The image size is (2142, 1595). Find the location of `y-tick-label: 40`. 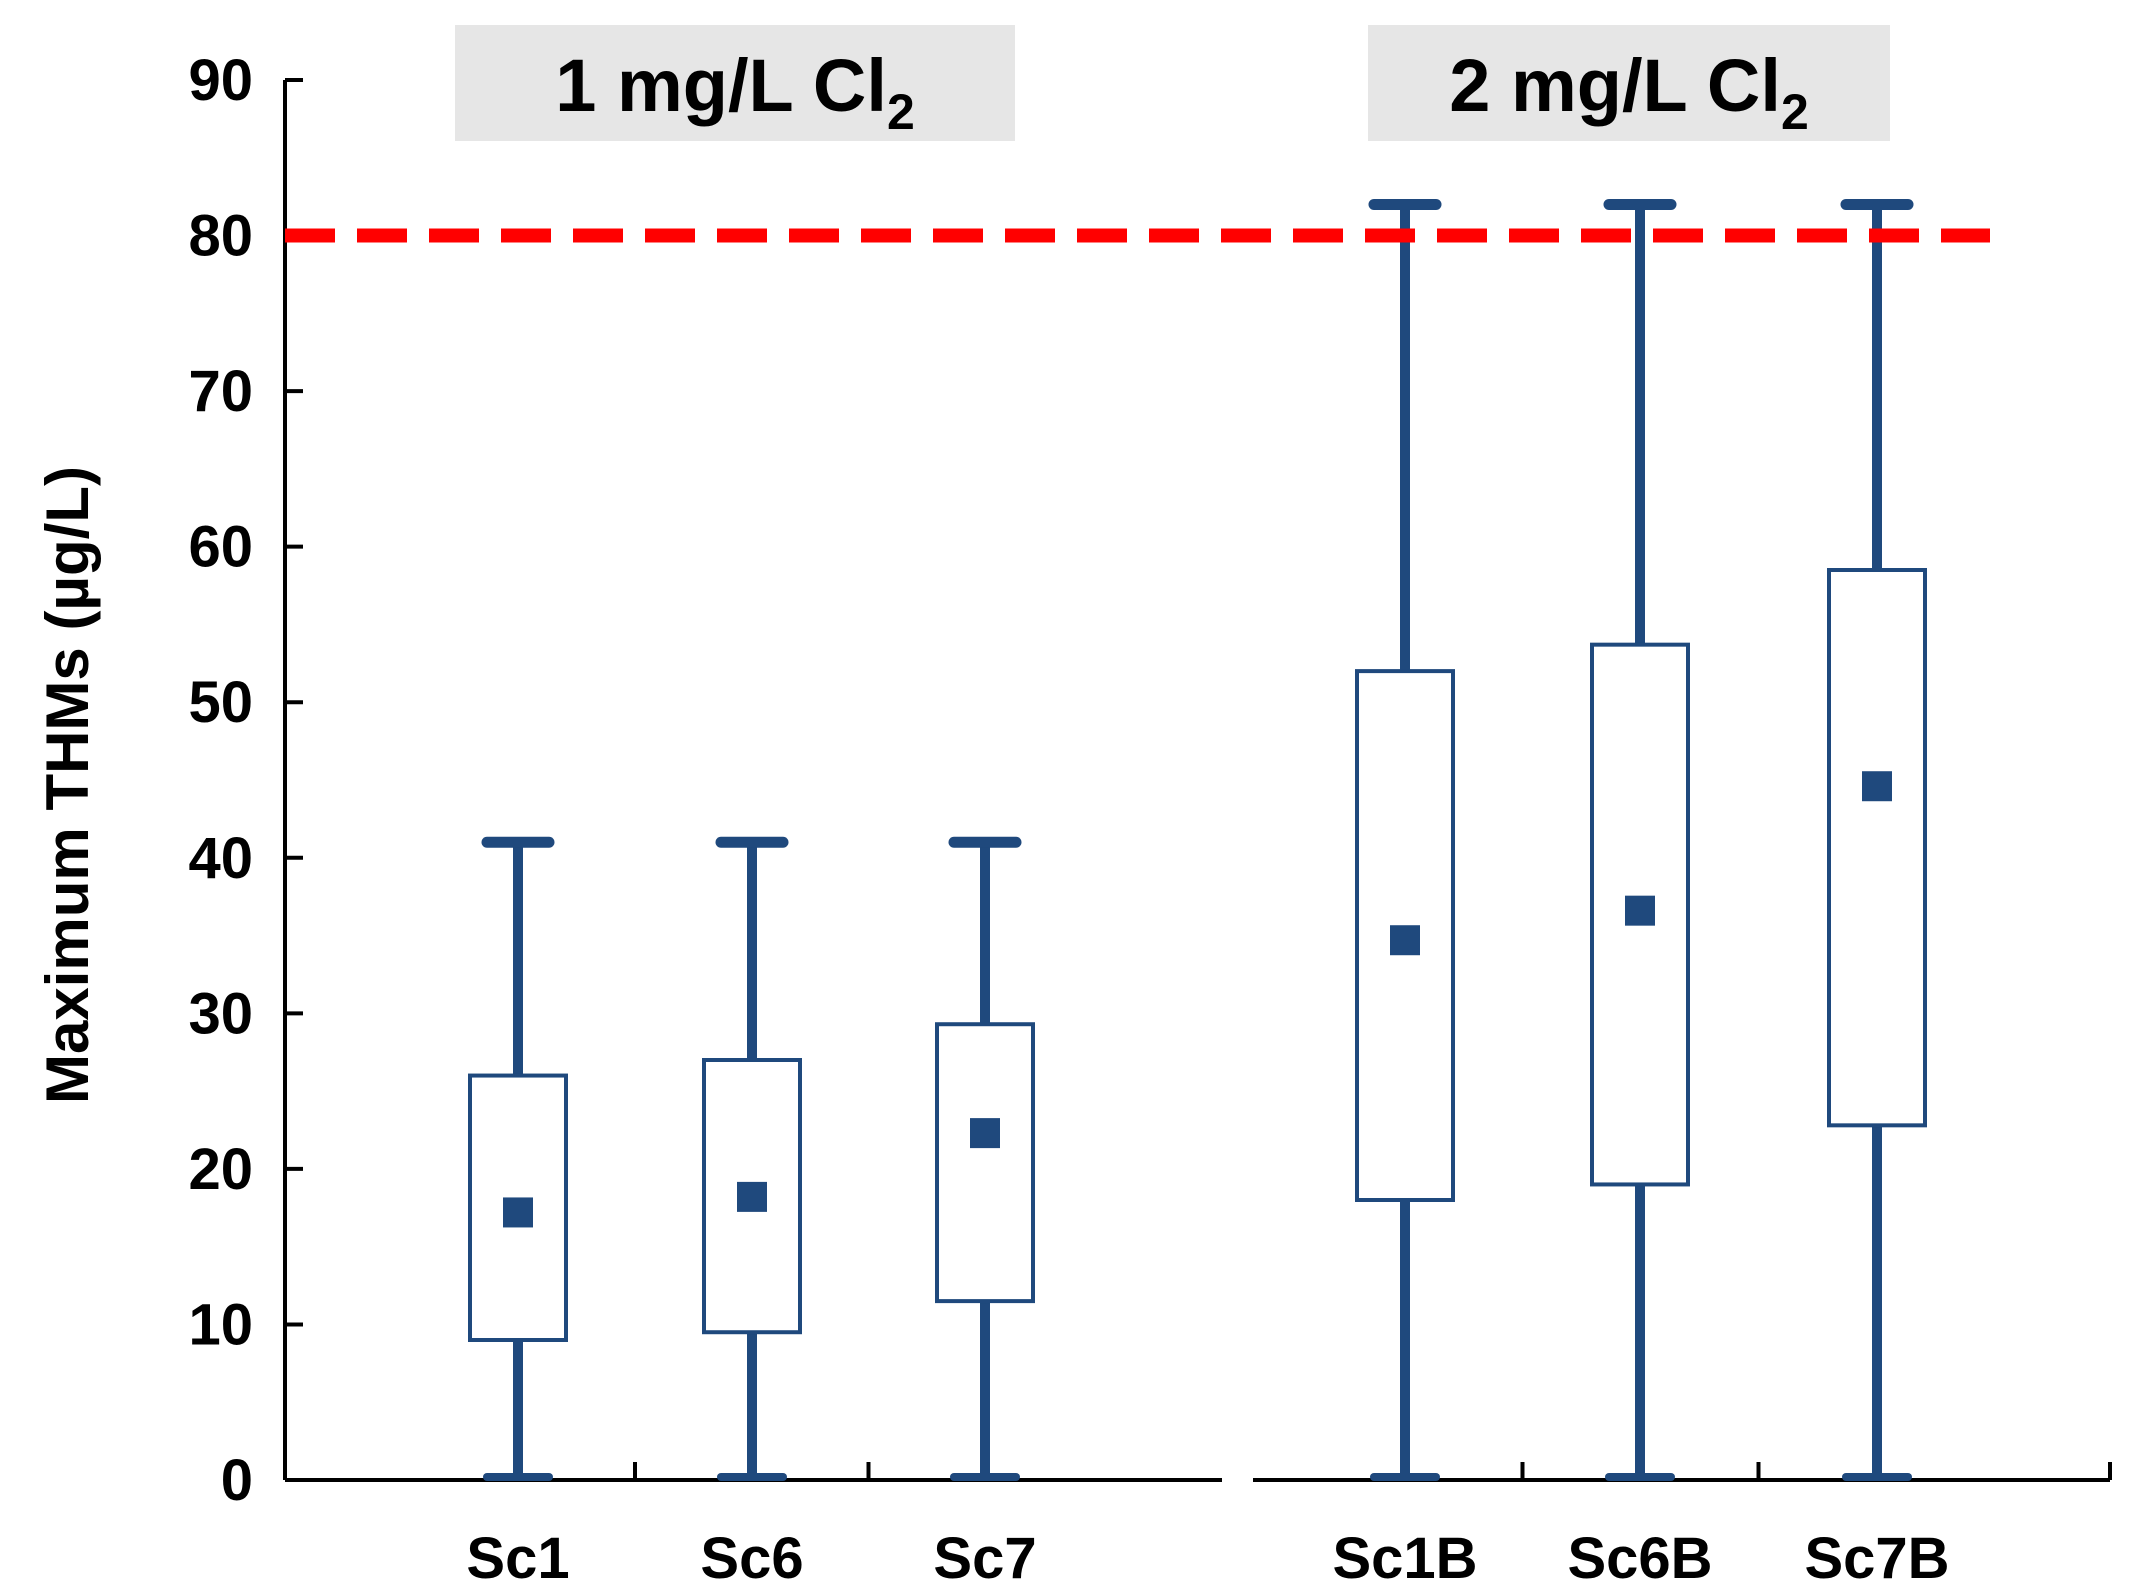

y-tick-label: 40 is located at coordinates (220, 858).